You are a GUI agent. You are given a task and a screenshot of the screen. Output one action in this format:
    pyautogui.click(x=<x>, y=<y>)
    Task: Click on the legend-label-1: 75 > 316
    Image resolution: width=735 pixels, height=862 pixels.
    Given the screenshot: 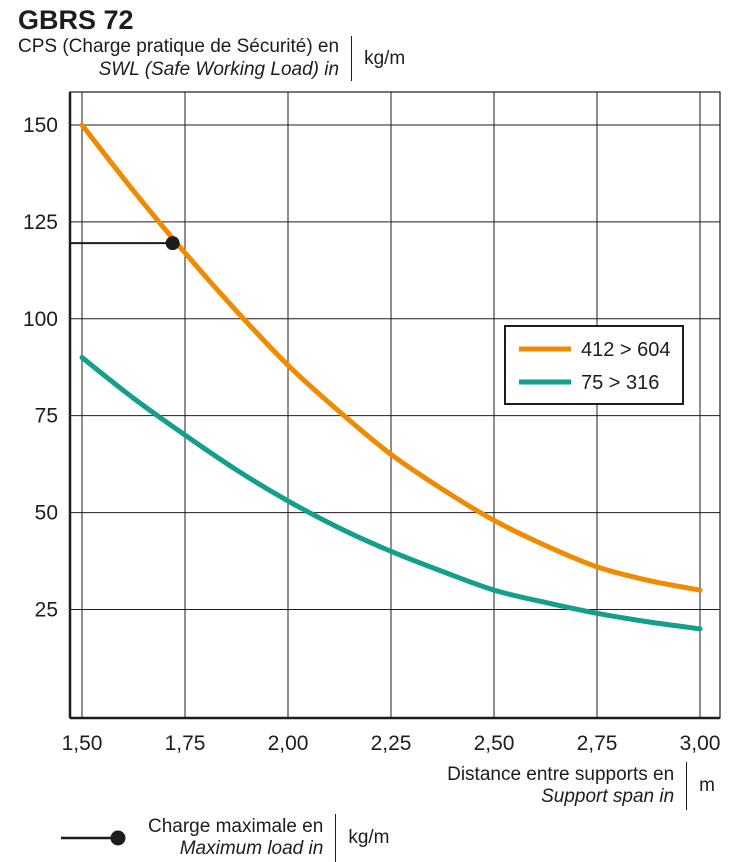 What is the action you would take?
    pyautogui.click(x=620, y=383)
    